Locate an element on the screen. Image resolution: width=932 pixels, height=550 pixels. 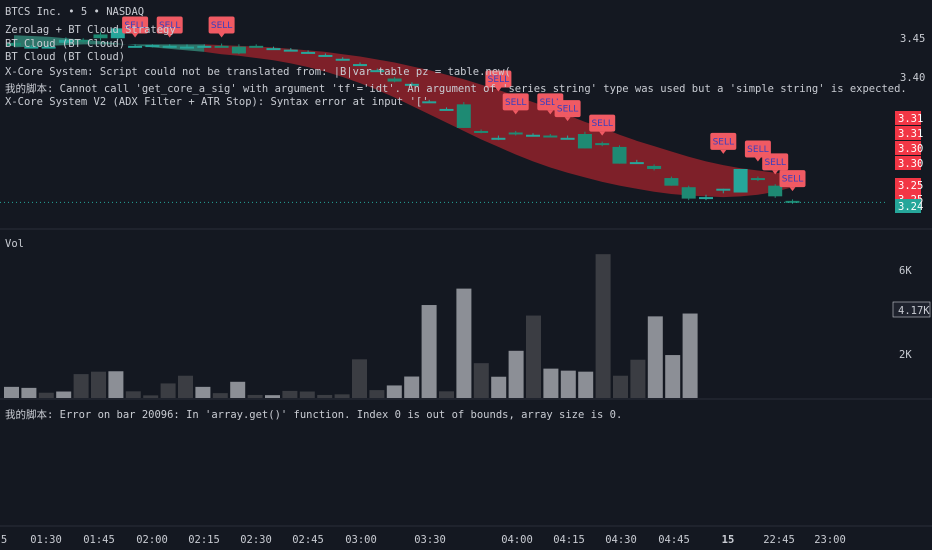
time-tick-label: 01:45 is located at coordinates (99, 540).